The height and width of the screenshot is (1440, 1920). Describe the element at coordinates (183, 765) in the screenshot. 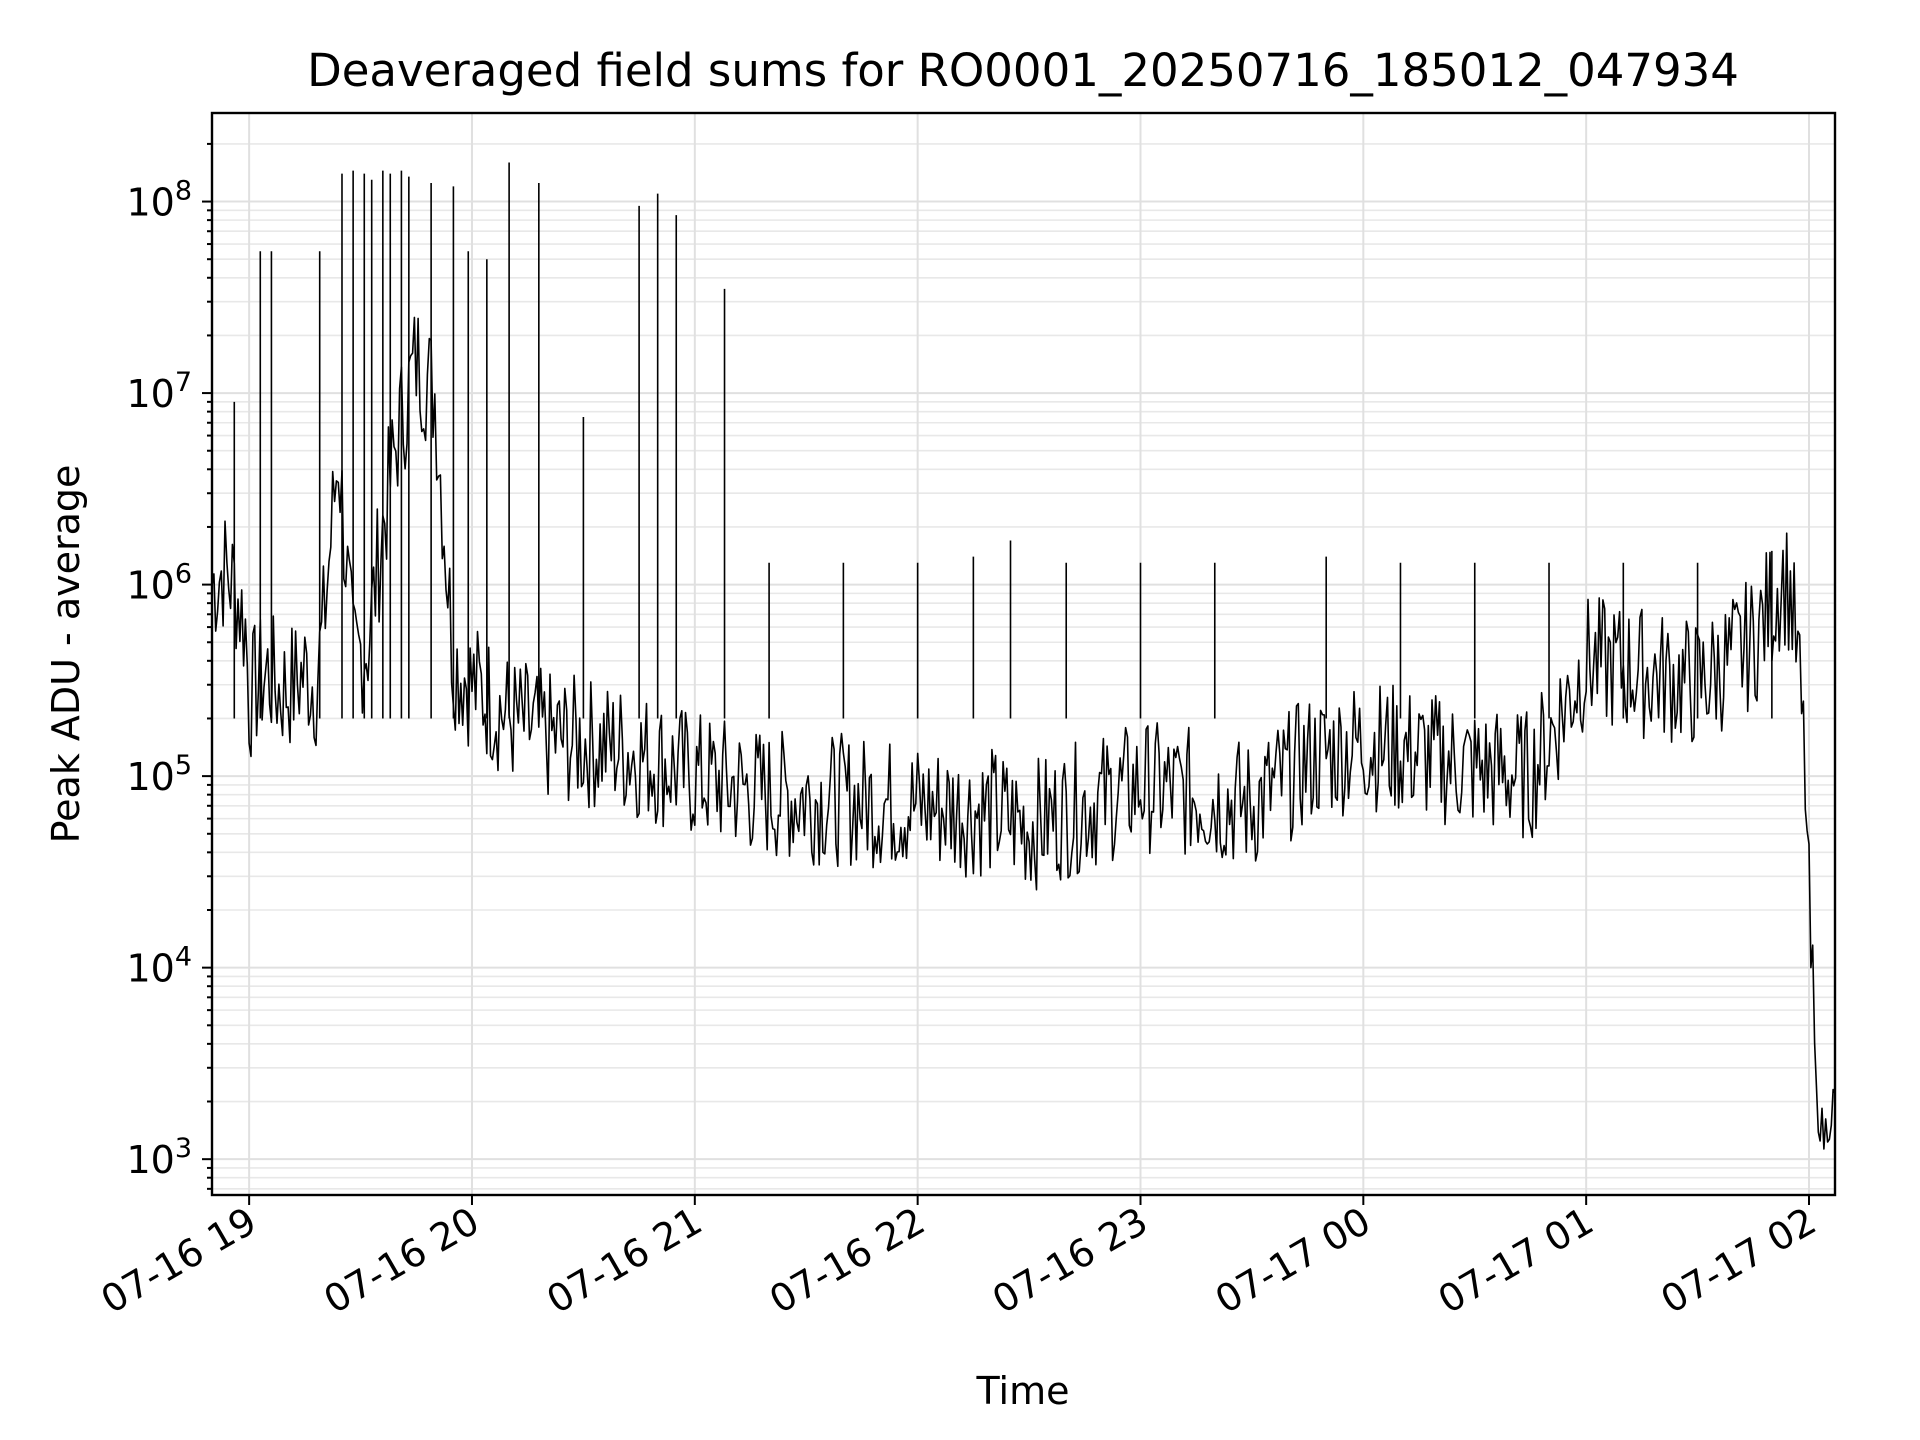

I see `y-tick-exponent: 5` at that location.